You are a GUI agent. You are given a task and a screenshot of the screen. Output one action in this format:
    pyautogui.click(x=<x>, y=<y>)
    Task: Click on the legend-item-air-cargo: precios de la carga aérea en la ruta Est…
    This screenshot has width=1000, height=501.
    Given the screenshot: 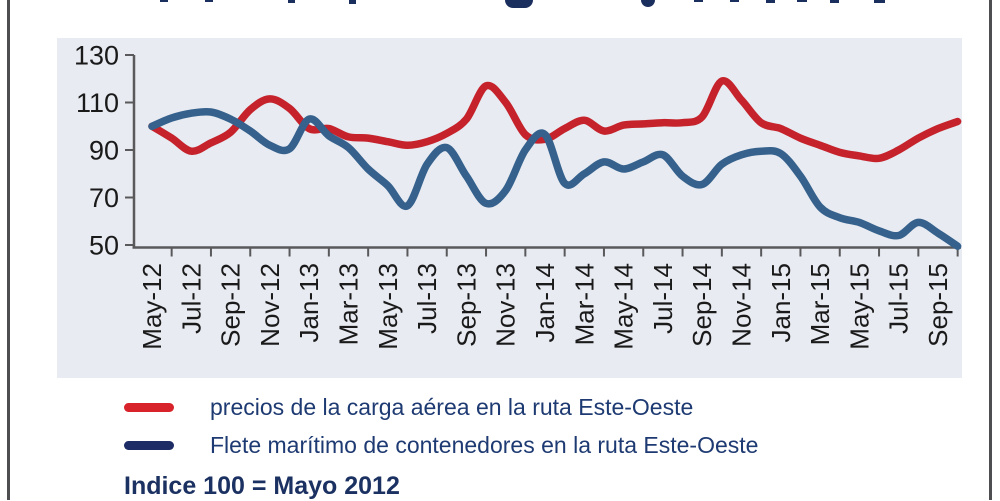 What is the action you would take?
    pyautogui.click(x=441, y=407)
    